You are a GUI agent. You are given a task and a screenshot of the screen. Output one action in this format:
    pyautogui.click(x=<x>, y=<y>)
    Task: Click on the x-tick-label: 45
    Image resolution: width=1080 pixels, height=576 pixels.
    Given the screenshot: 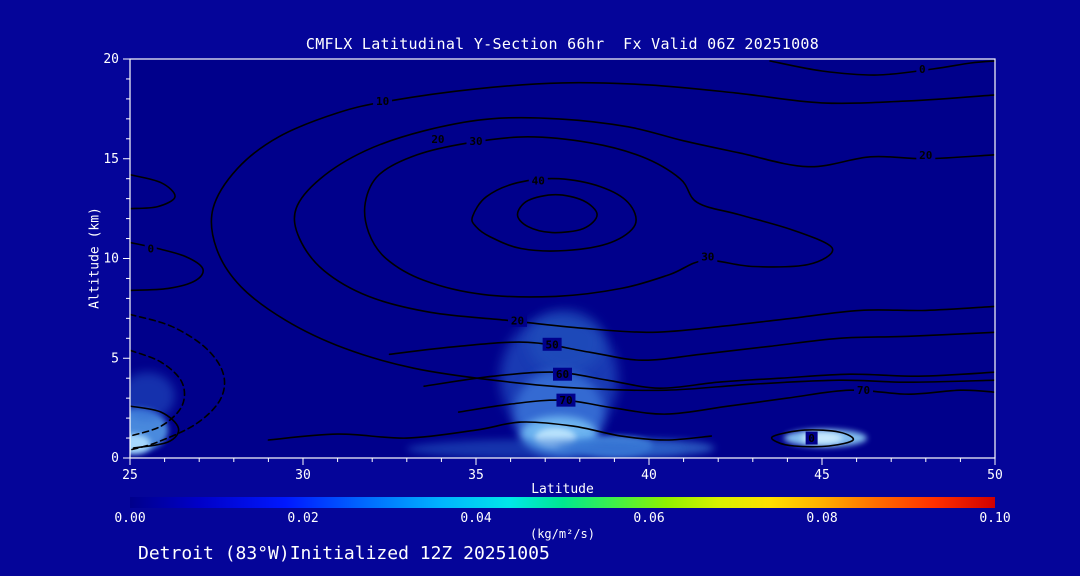 What is the action you would take?
    pyautogui.click(x=822, y=475)
    